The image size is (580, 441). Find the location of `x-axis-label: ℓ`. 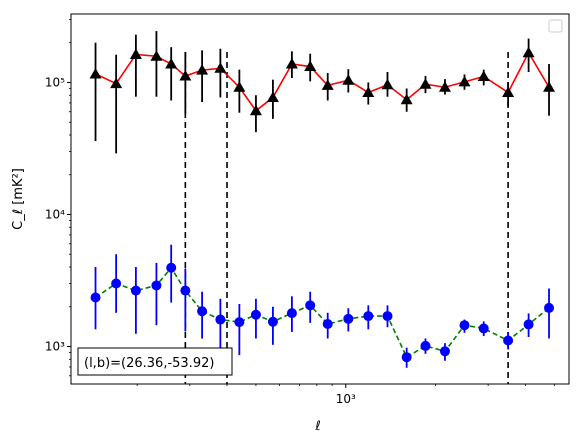

x-axis-label: ℓ is located at coordinates (317, 426).